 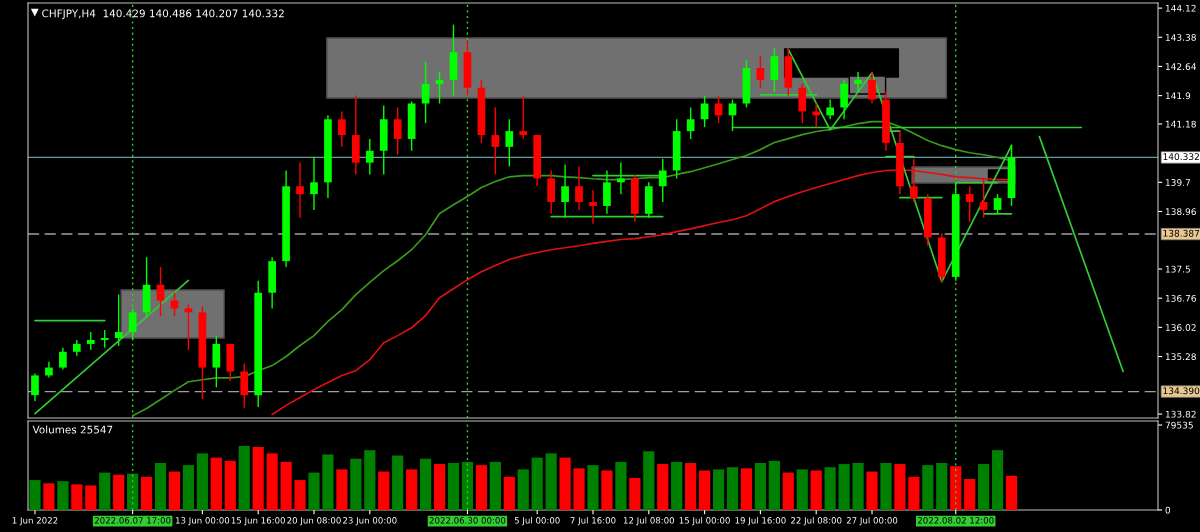 What do you see at coordinates (1180, 37) in the screenshot?
I see `y-tick-label: 143.38` at bounding box center [1180, 37].